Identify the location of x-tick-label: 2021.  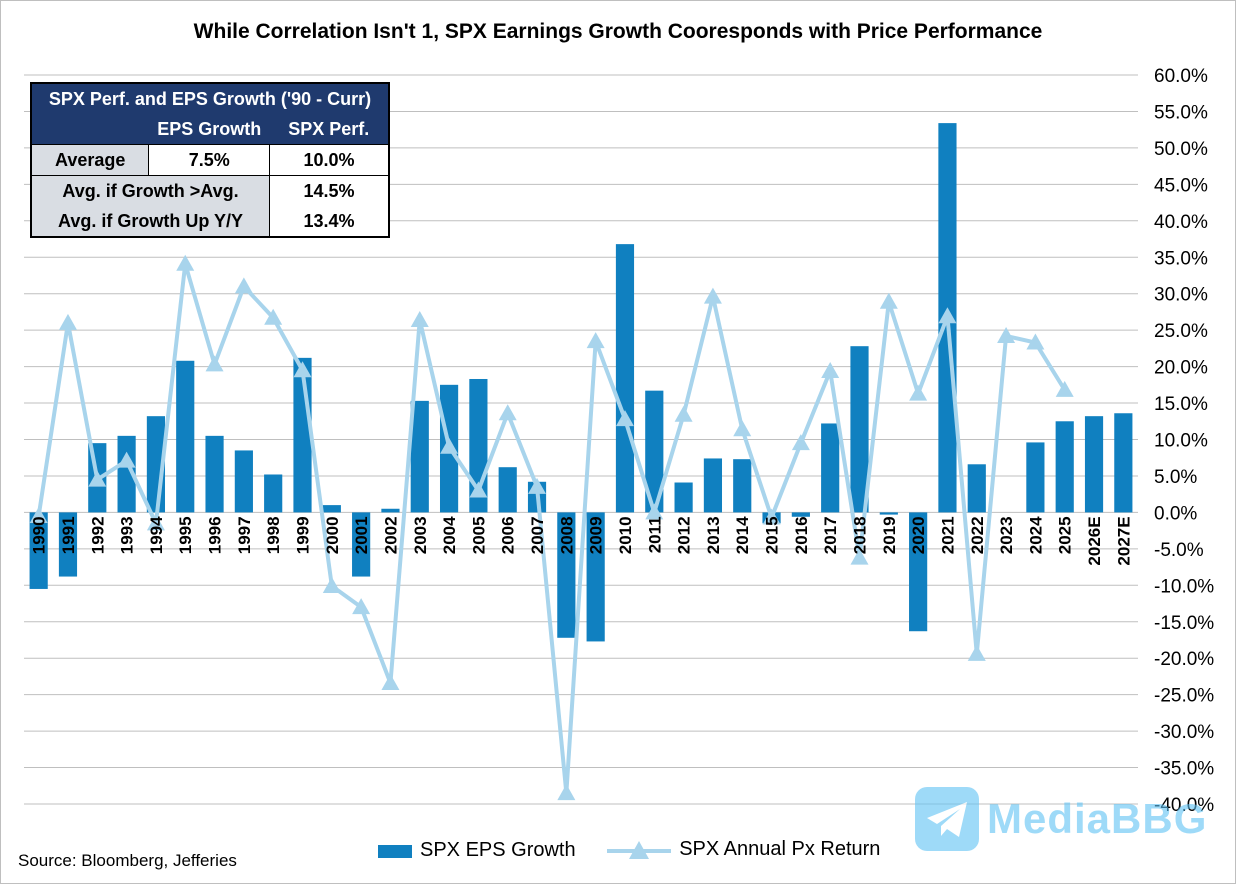
(947, 535).